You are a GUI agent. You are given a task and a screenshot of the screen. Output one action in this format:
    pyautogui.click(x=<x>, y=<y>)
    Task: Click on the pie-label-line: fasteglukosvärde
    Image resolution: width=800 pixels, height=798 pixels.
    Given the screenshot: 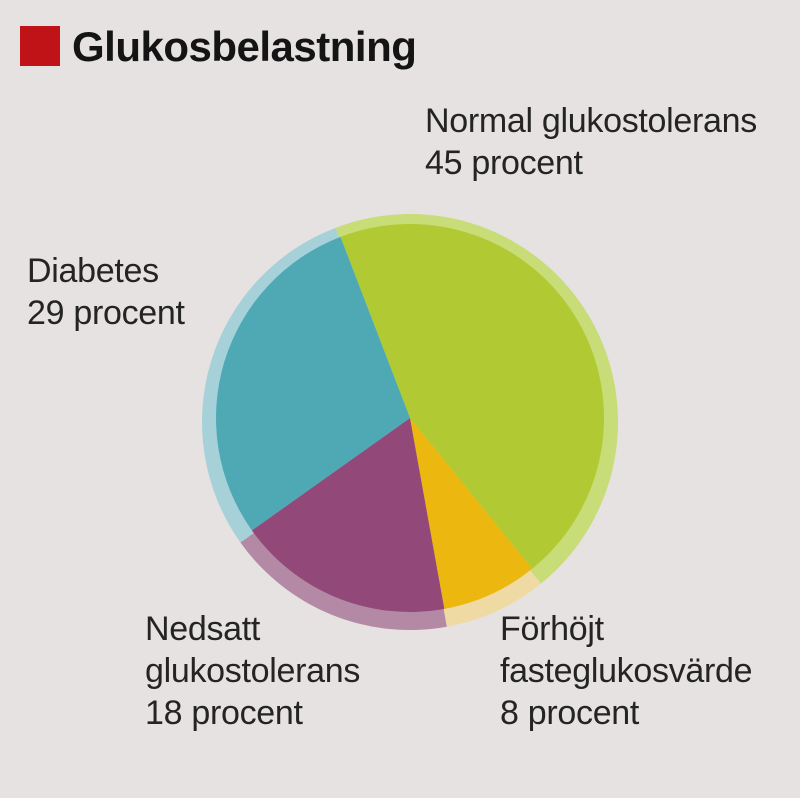 What is the action you would take?
    pyautogui.click(x=626, y=671)
    